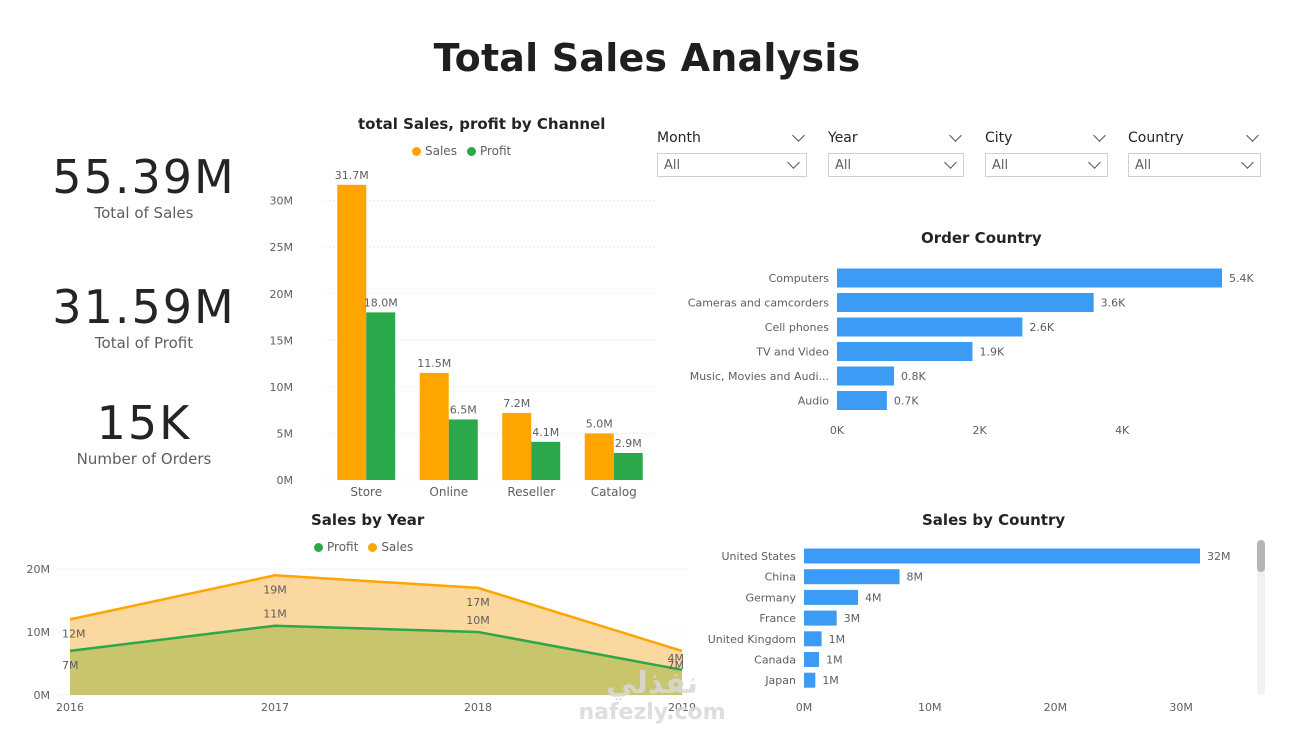  I want to click on x-tick-label: Store, so click(366, 492).